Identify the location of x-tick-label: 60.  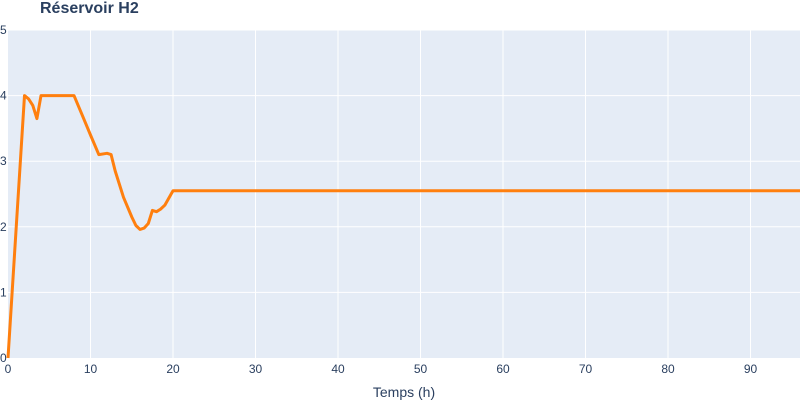
(503, 369).